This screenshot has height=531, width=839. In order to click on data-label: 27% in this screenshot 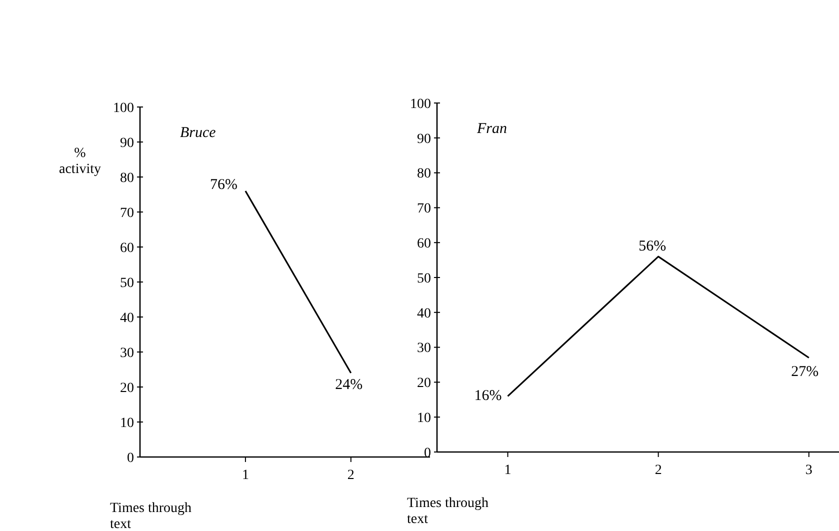, I will do `click(805, 372)`.